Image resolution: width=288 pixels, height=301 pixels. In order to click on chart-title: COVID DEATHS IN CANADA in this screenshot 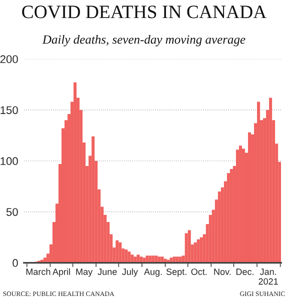, I will do `click(144, 12)`.